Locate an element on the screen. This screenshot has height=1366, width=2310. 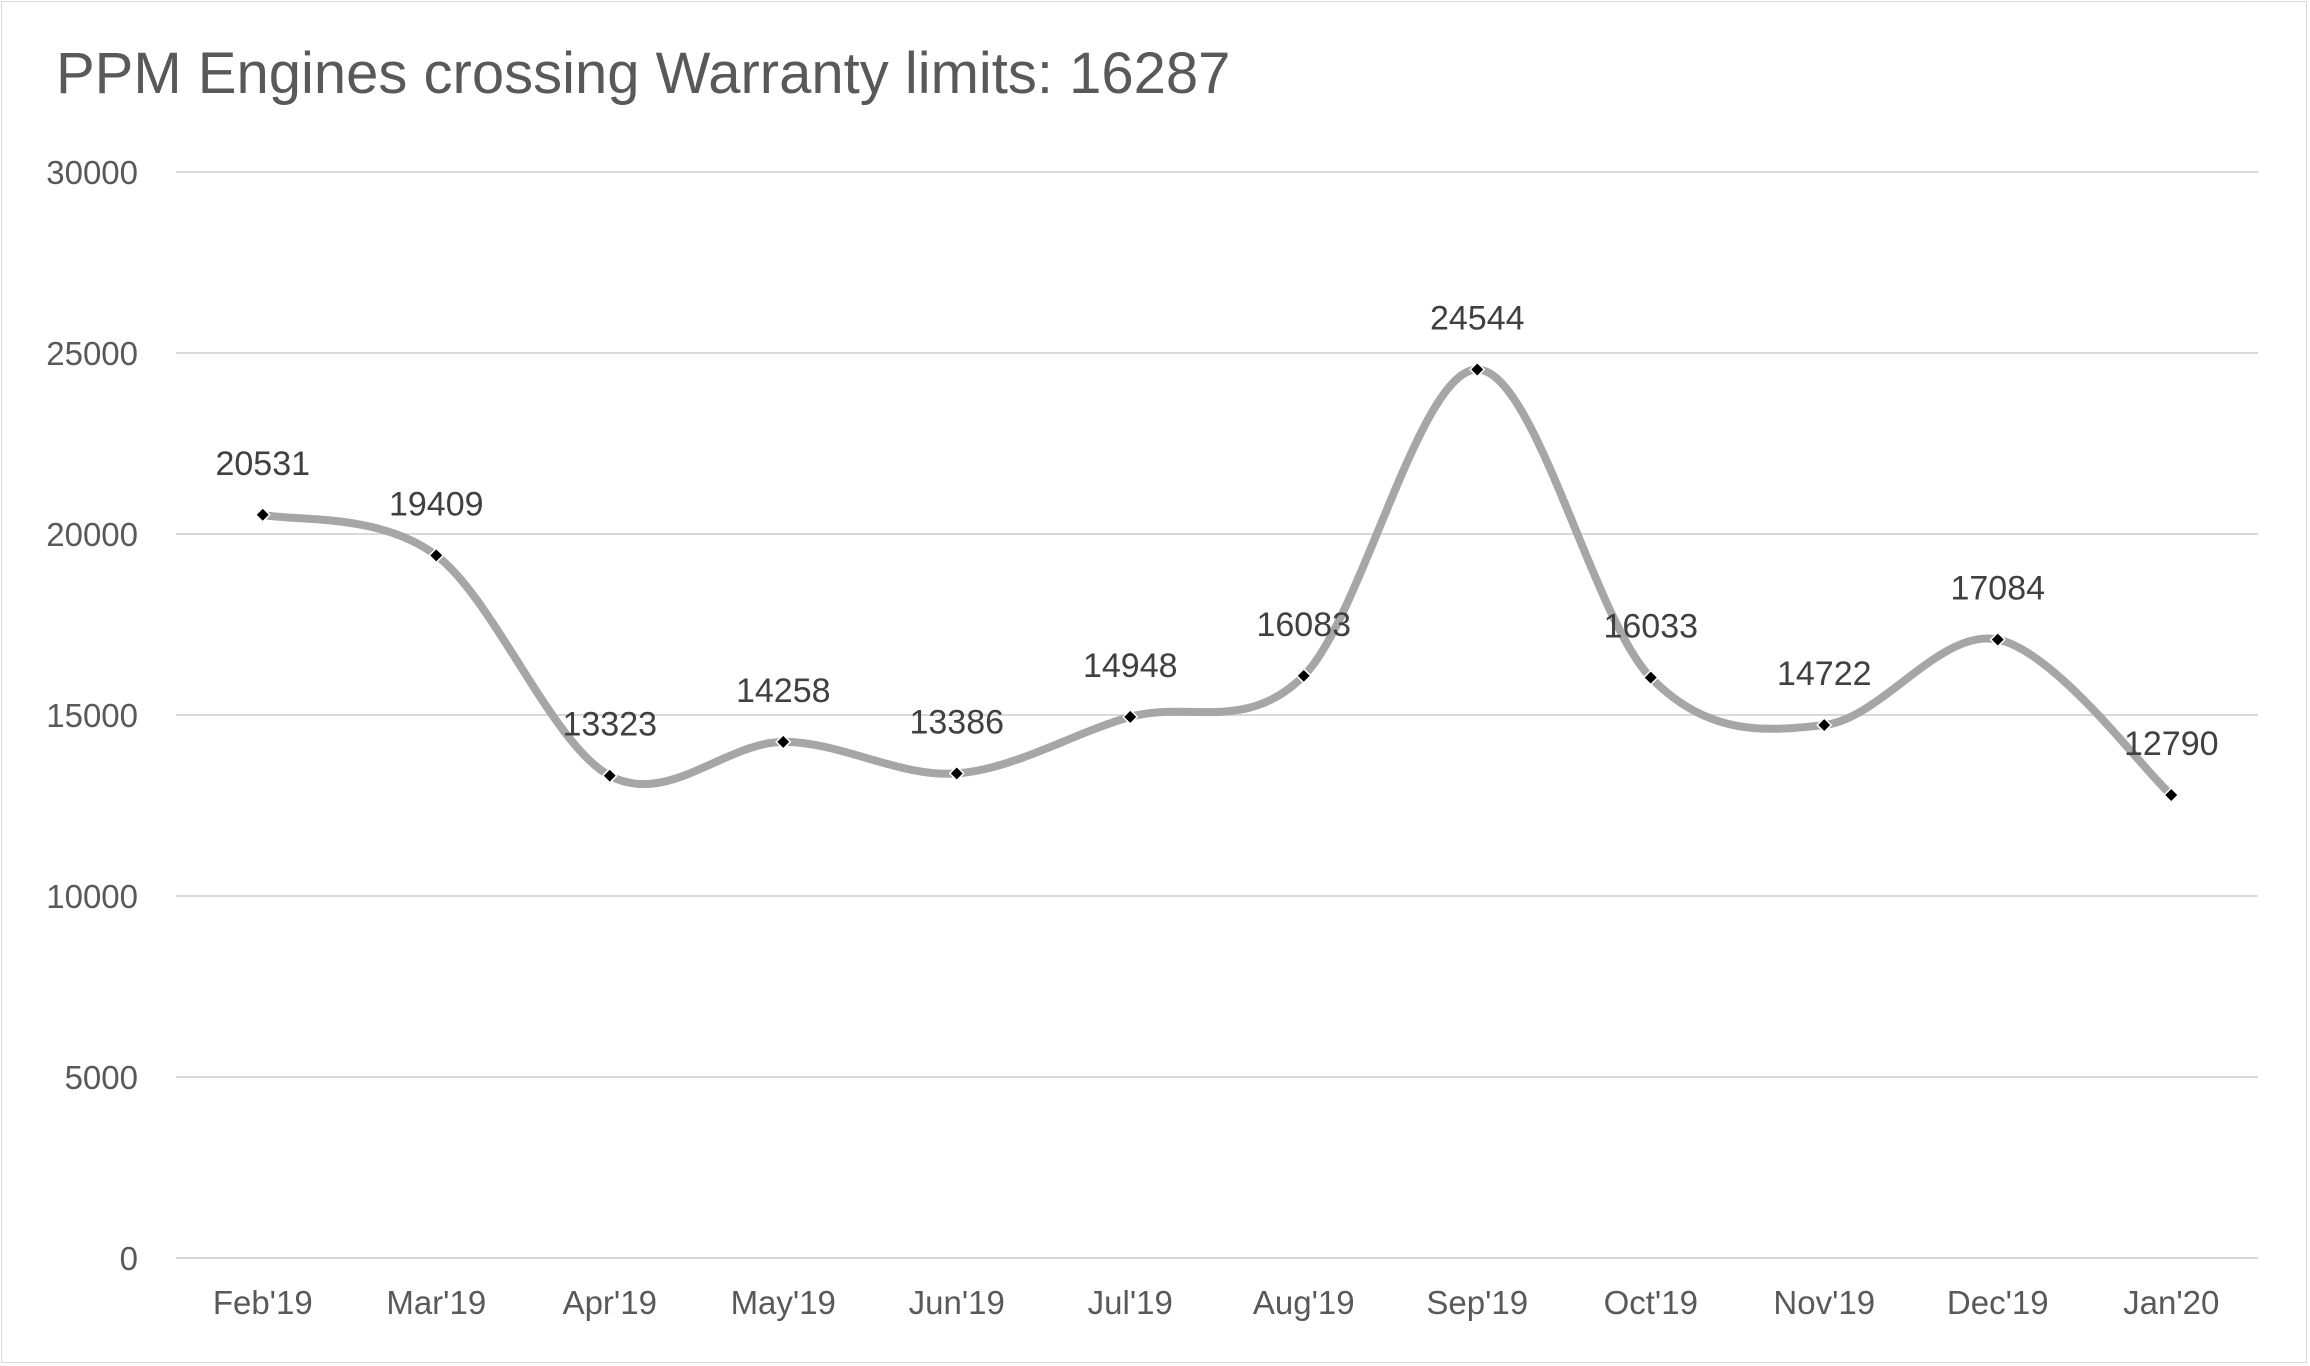
y-tick-label: 25000 is located at coordinates (92, 353).